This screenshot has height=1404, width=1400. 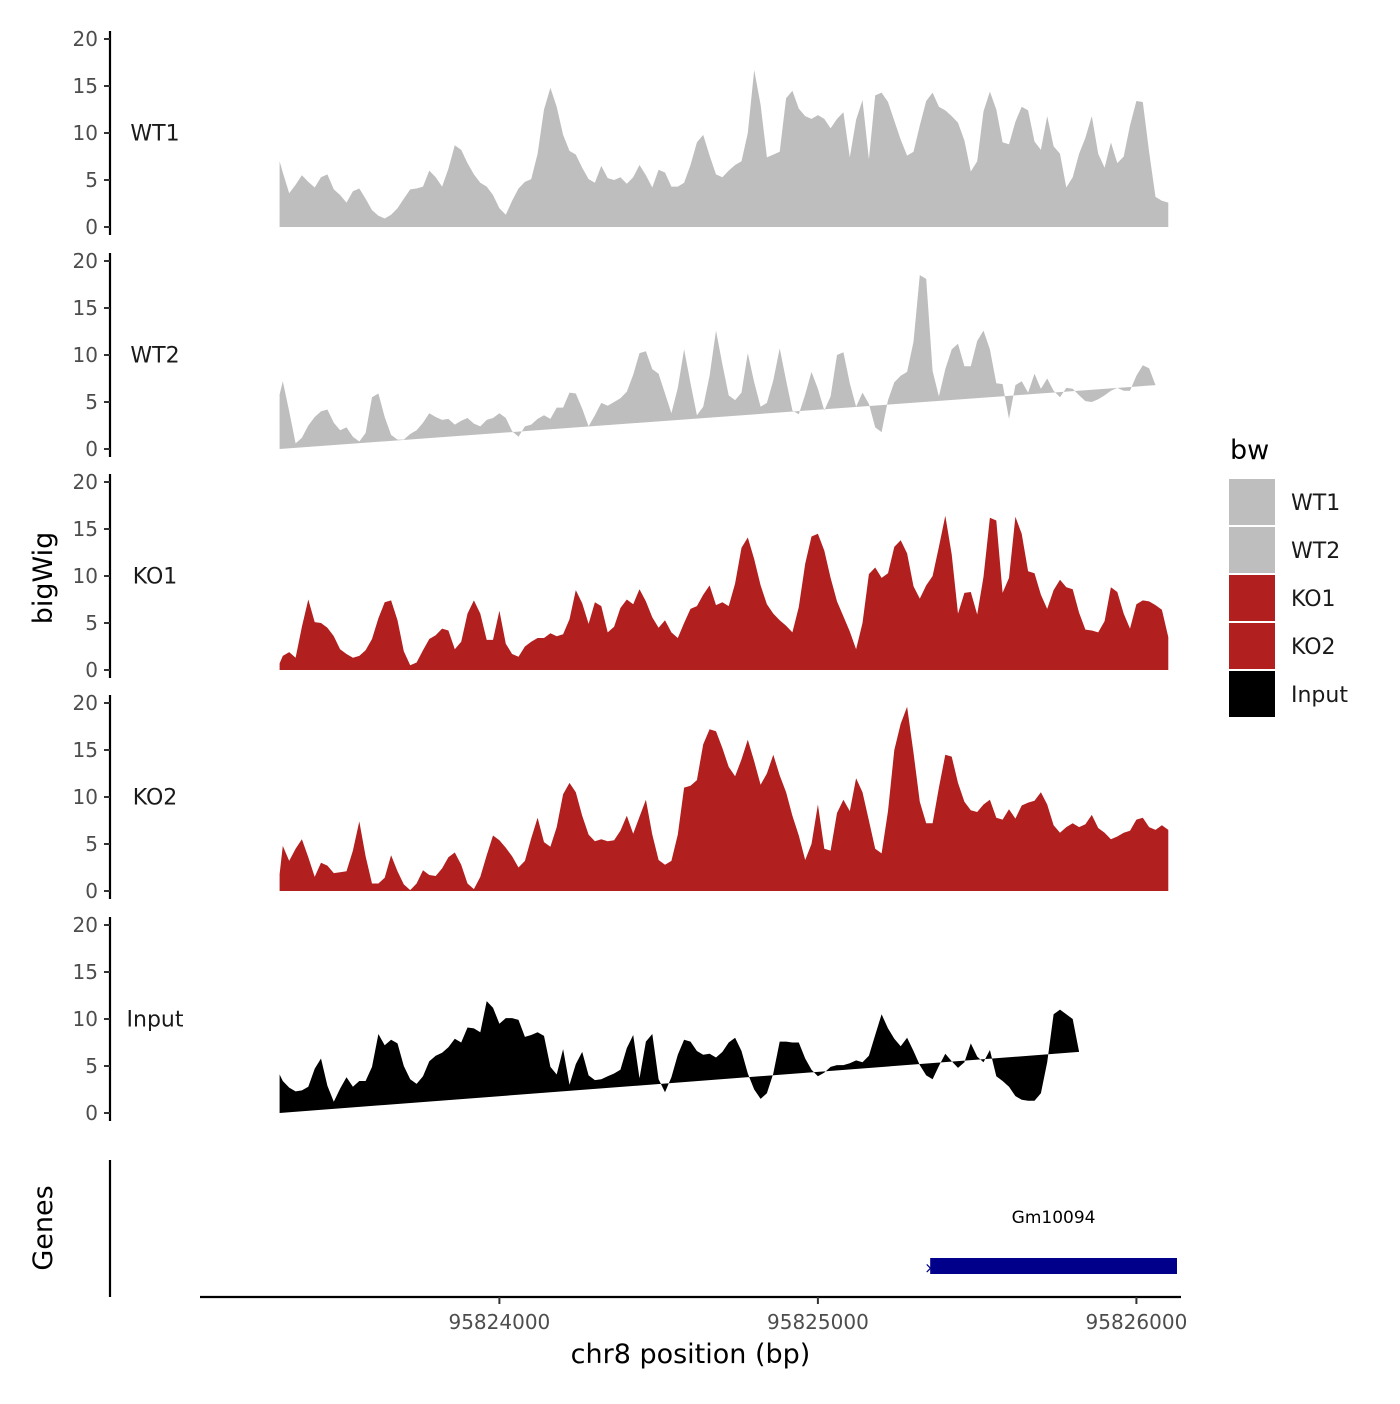 I want to click on y-axis-title: bigWig, so click(x=43, y=578).